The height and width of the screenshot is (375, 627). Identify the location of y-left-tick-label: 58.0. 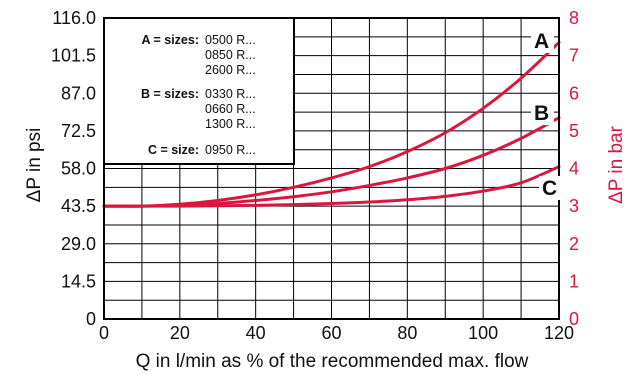
(78, 169).